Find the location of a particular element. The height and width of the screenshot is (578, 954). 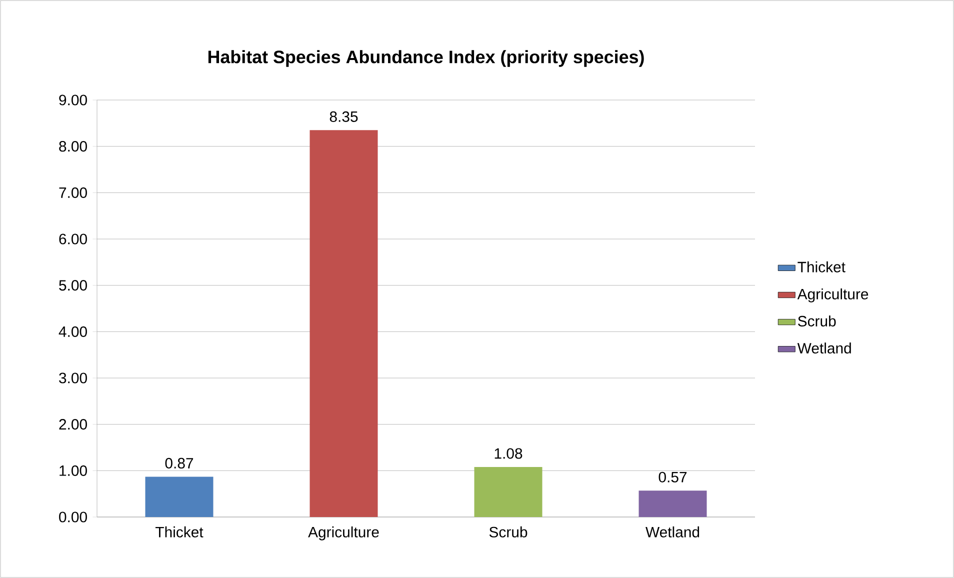

y-tick-label: 1.00 is located at coordinates (73, 470).